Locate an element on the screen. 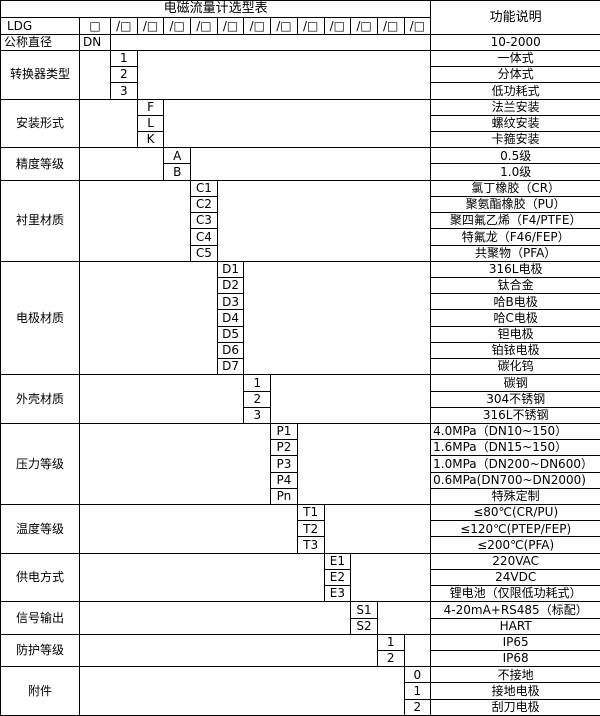  function-cell: 氯丁橡胶（CR） is located at coordinates (515, 188).